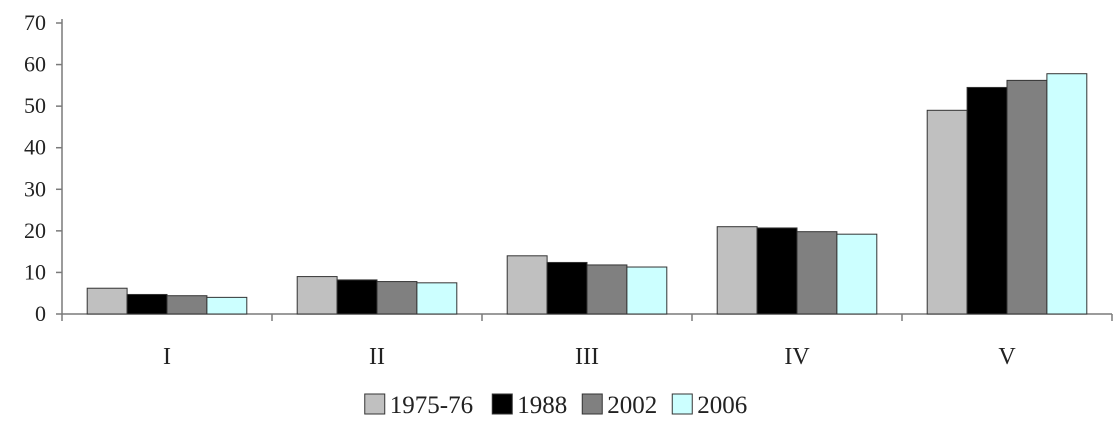  What do you see at coordinates (35, 271) in the screenshot?
I see `y-tick-label: 10` at bounding box center [35, 271].